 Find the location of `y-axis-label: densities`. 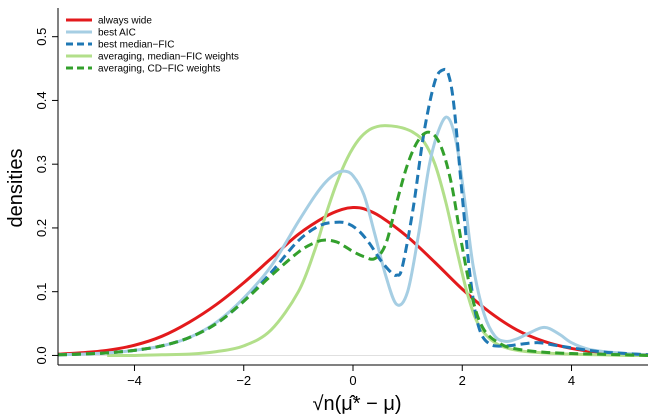

y-axis-label: densities is located at coordinates (16, 188).